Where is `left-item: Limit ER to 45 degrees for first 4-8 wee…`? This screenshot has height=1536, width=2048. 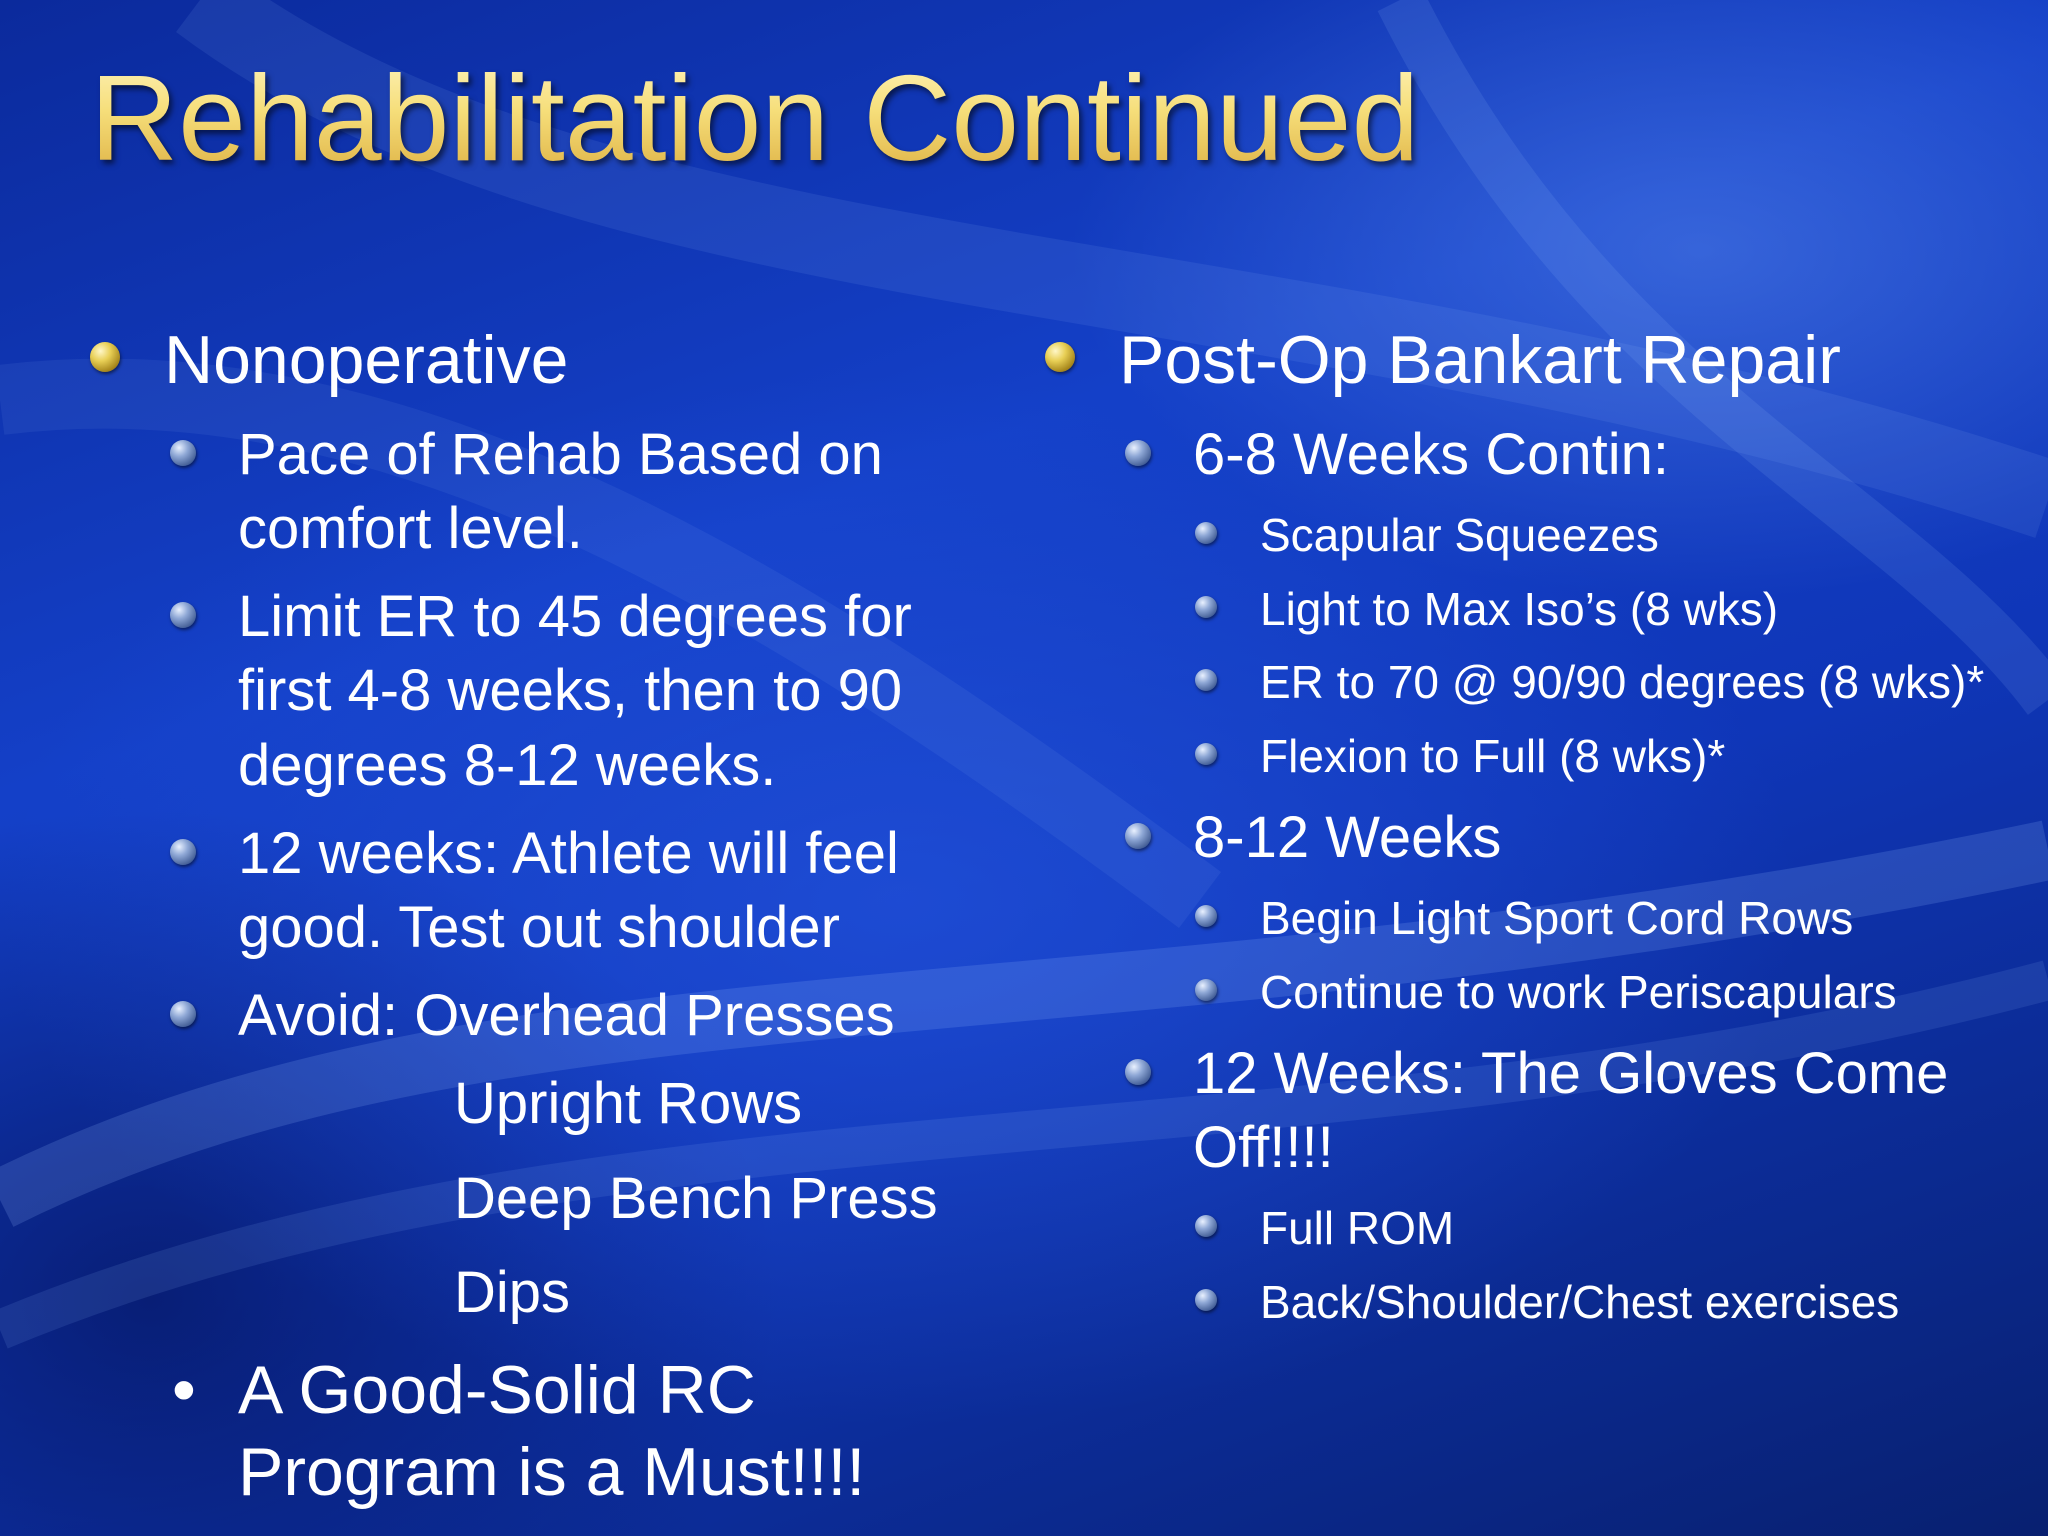
left-item: Limit ER to 45 degrees for first 4-8 wee… is located at coordinates (550, 691).